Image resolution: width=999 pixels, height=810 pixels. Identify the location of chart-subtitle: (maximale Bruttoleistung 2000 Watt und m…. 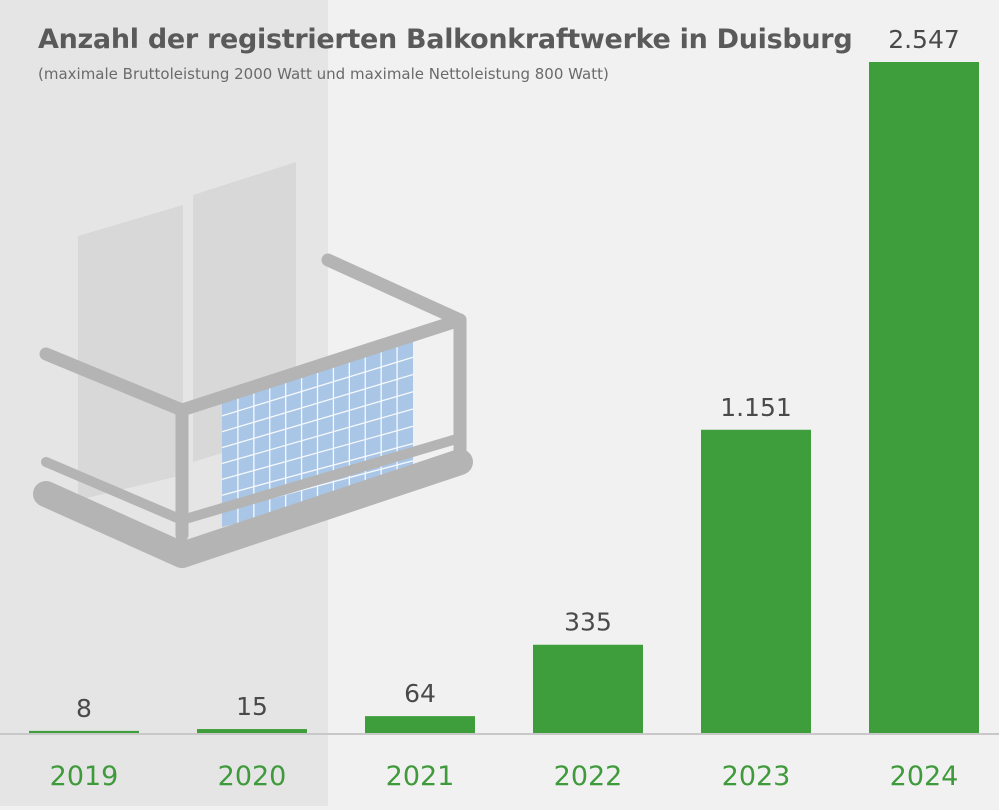
(323, 74).